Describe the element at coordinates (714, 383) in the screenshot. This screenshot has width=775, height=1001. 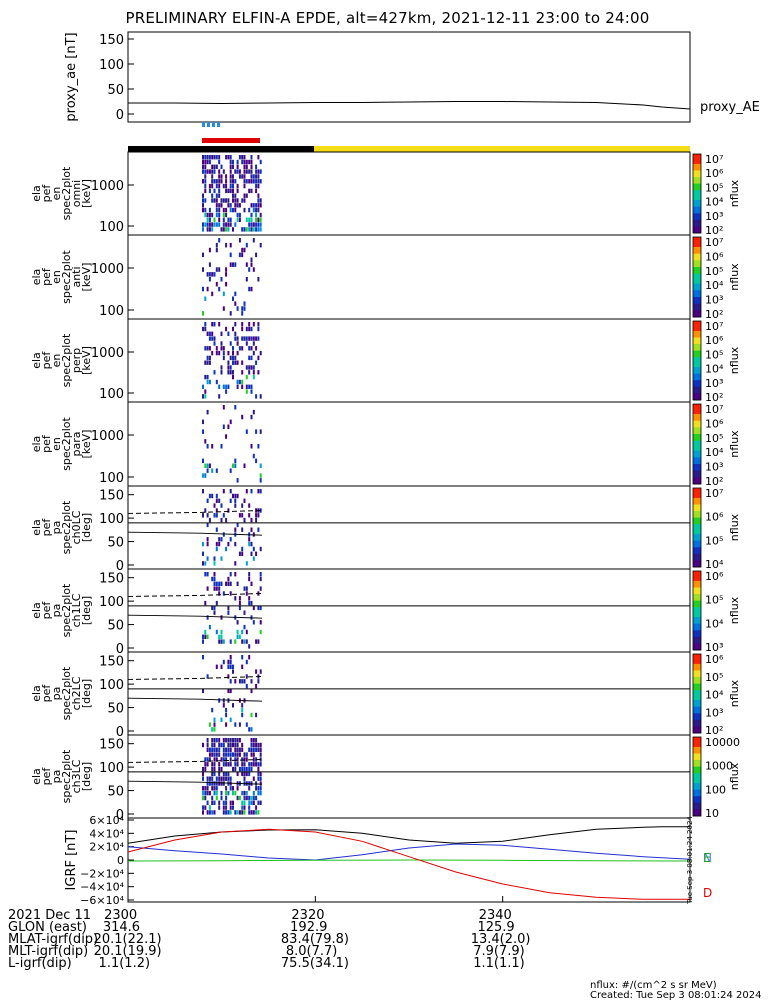
I see `spec-perp-colorbar-tick-label: 10³` at that location.